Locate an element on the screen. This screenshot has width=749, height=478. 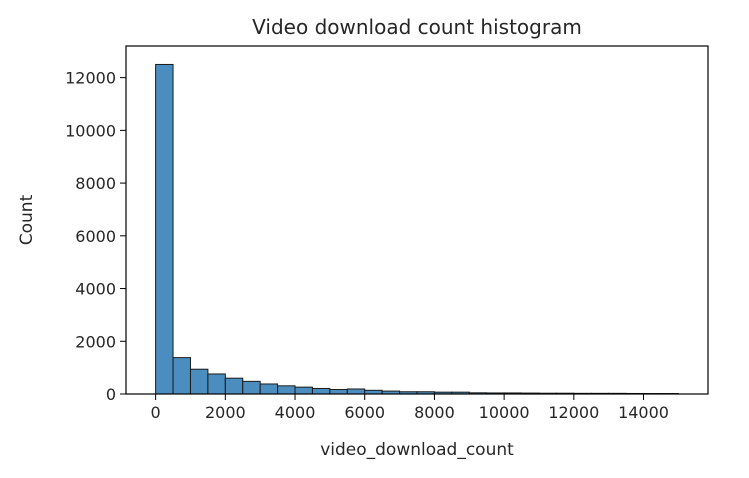
y-tick-label: 10000 is located at coordinates (90, 130).